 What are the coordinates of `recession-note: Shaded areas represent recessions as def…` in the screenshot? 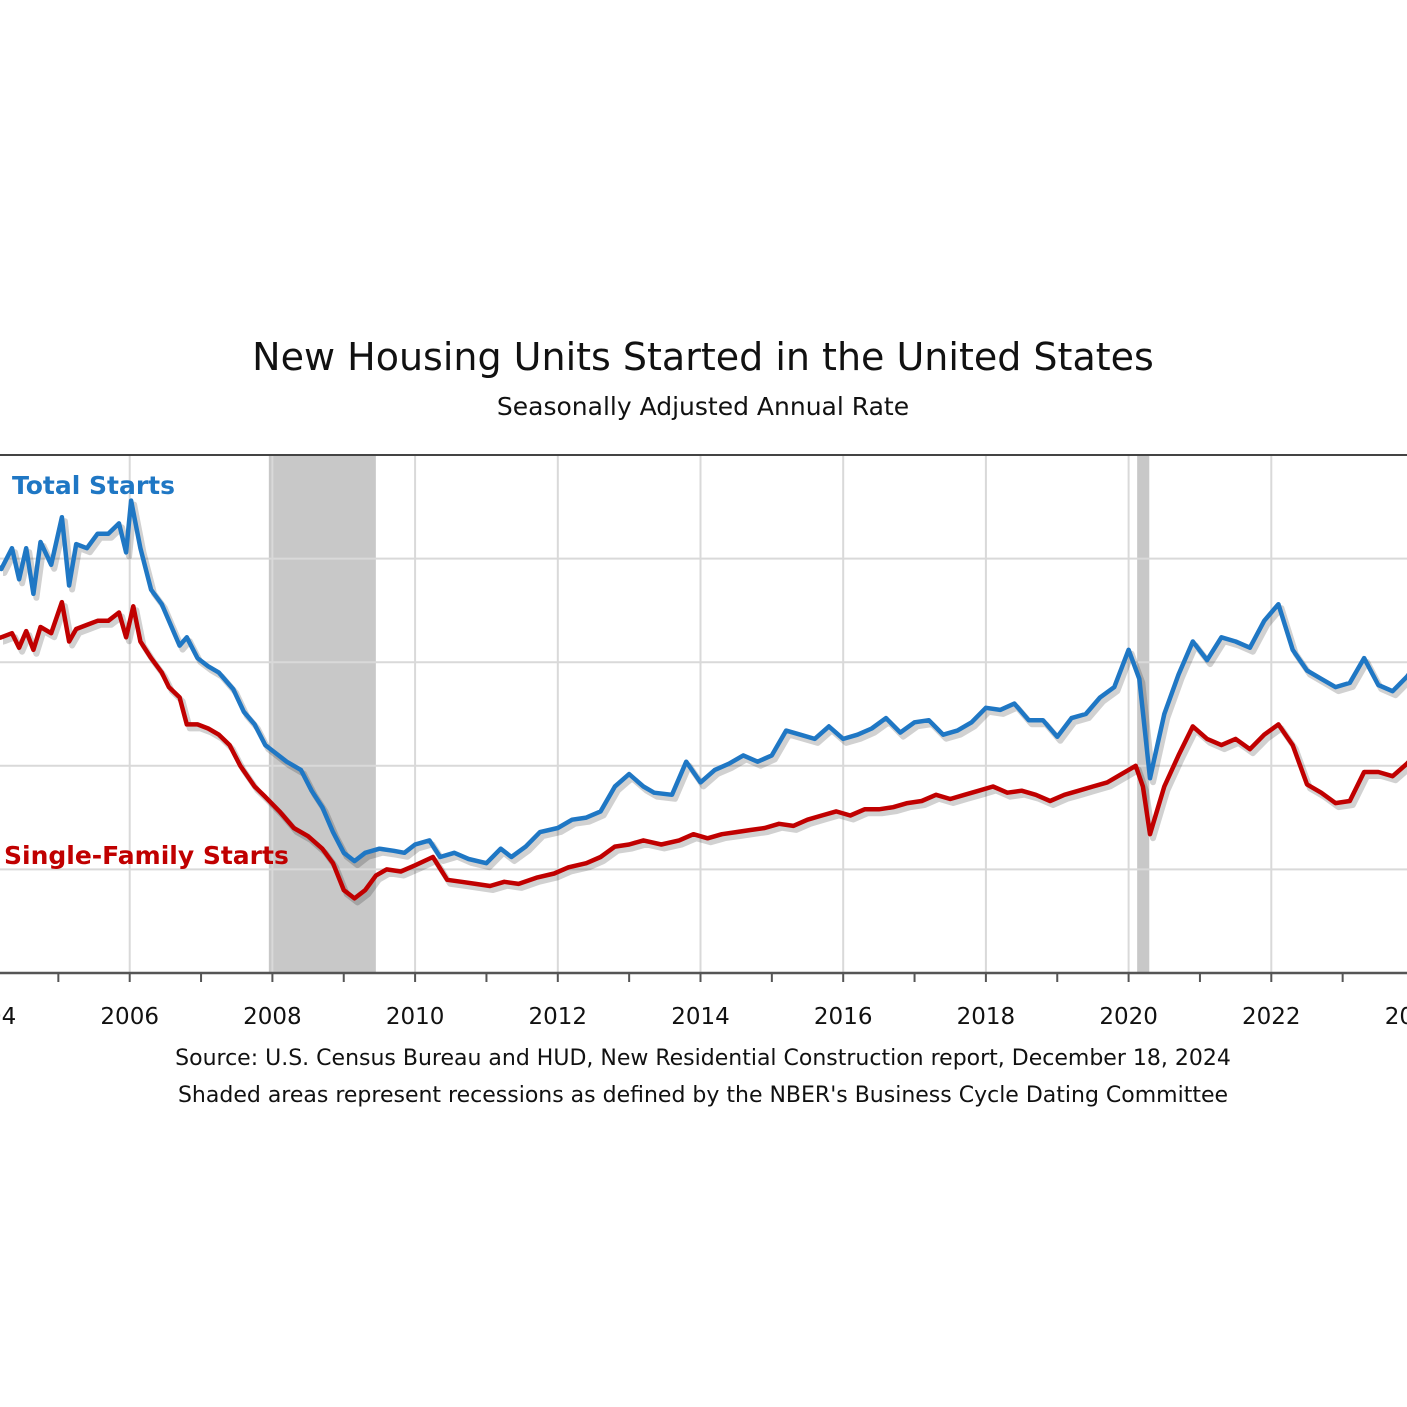 It's located at (703, 1095).